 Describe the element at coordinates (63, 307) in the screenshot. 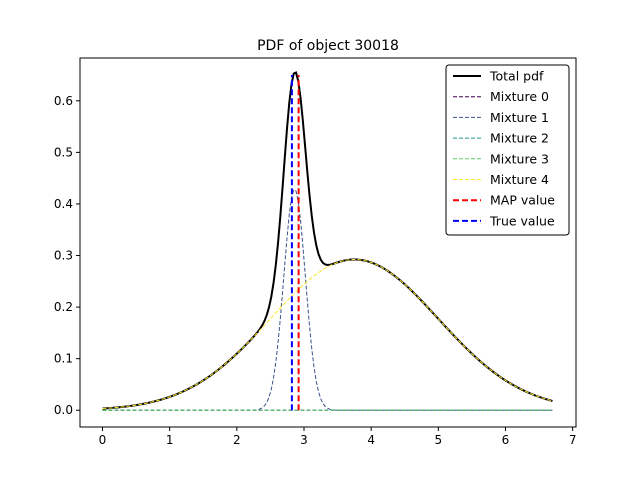

I see `y-tick-label: 0.2` at that location.